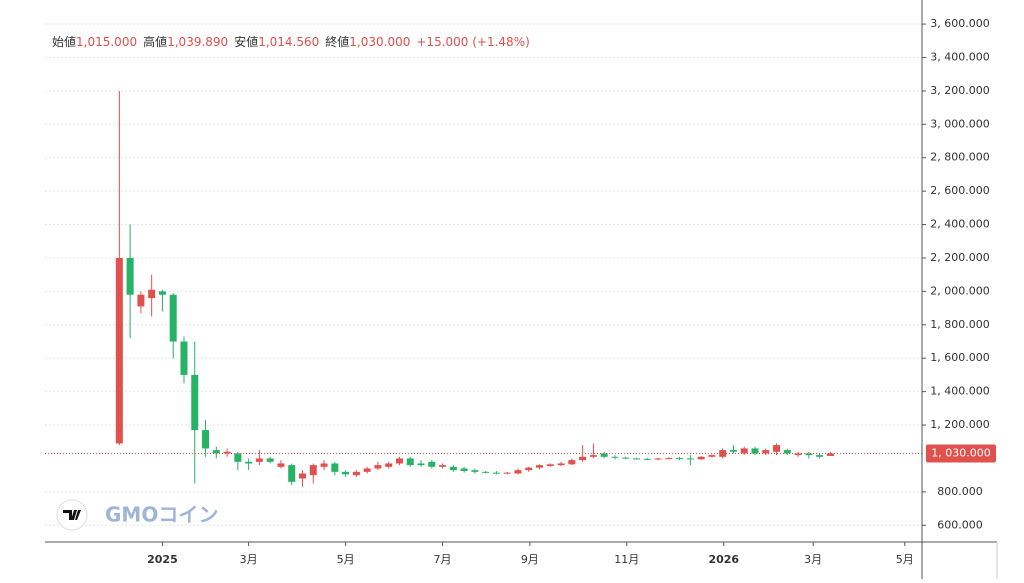  What do you see at coordinates (960, 491) in the screenshot?
I see `y-tick-label: 800.000` at bounding box center [960, 491].